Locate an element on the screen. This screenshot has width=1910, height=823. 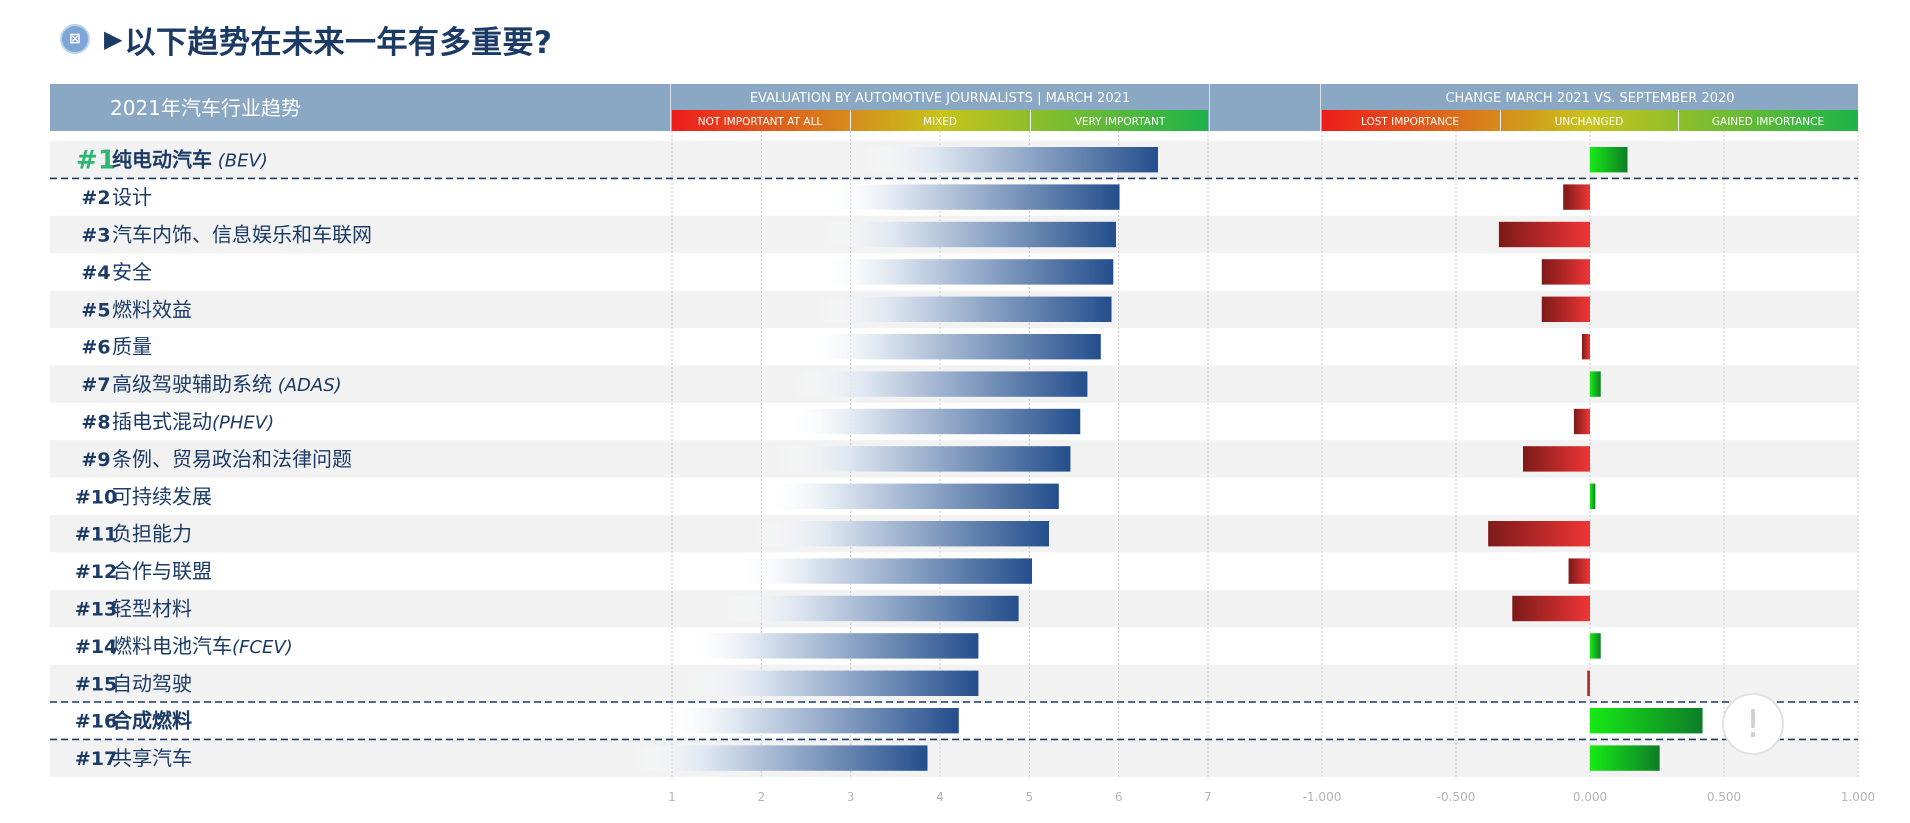
scale-label-unchanged: UNCHANGED is located at coordinates (1589, 122).